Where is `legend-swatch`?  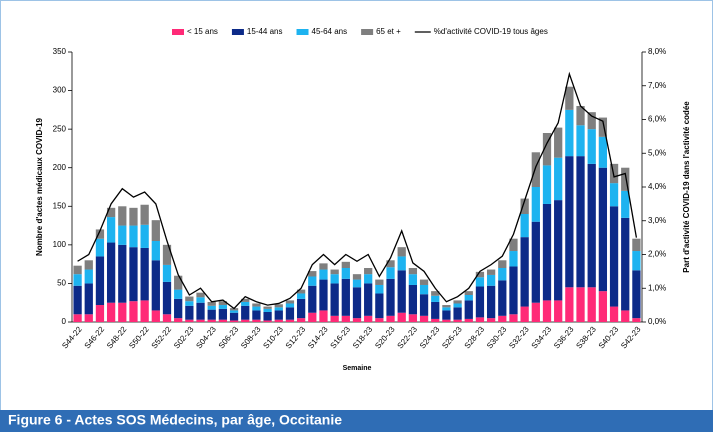 legend-swatch is located at coordinates (367, 32).